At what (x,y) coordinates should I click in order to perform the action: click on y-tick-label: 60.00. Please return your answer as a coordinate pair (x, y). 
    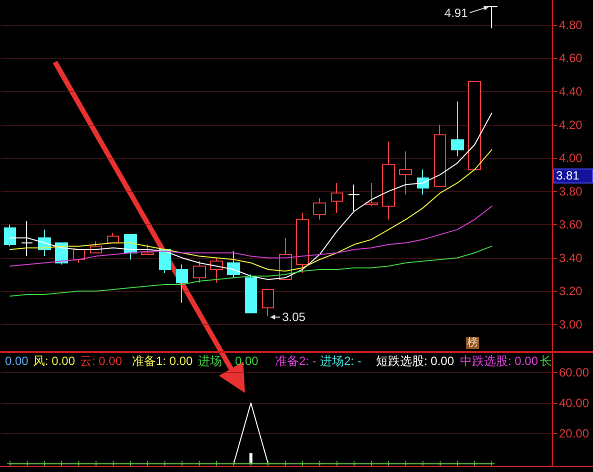
    Looking at the image, I should click on (574, 373).